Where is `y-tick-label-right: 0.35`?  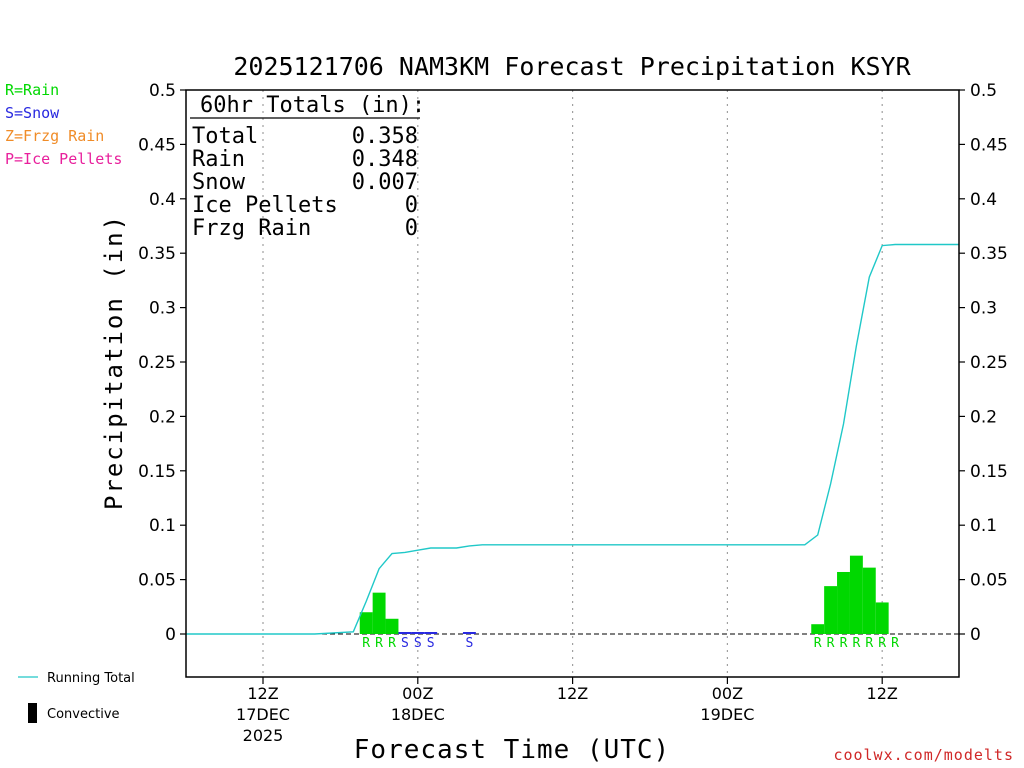 y-tick-label-right: 0.35 is located at coordinates (989, 254).